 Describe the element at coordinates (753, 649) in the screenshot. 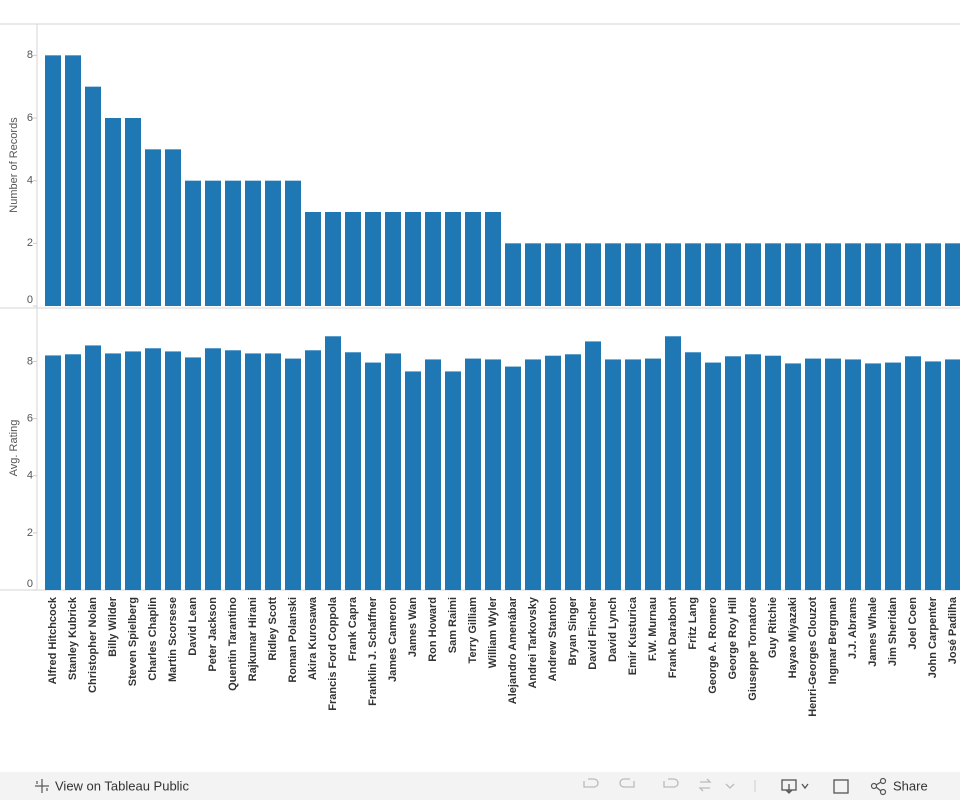

I see `x-tick-label: Giuseppe Tornatore` at that location.